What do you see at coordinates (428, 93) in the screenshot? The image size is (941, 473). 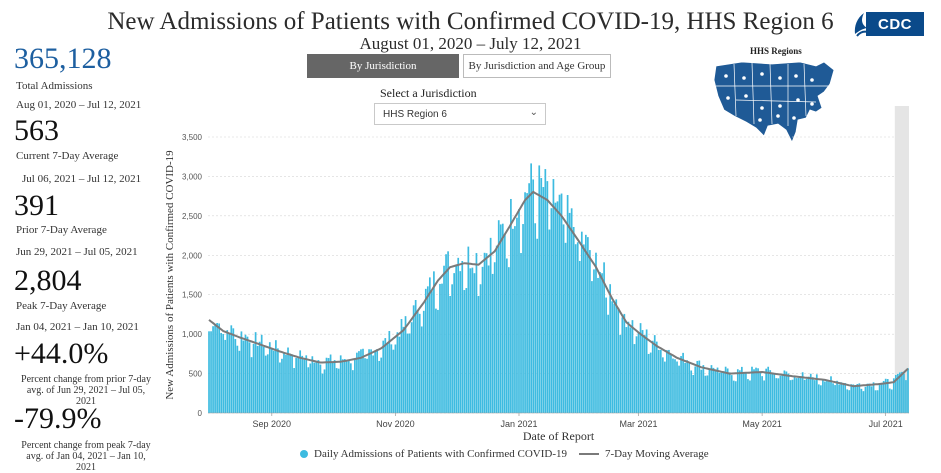 I see `jurisdiction-select-label: Select a Jurisdiction` at bounding box center [428, 93].